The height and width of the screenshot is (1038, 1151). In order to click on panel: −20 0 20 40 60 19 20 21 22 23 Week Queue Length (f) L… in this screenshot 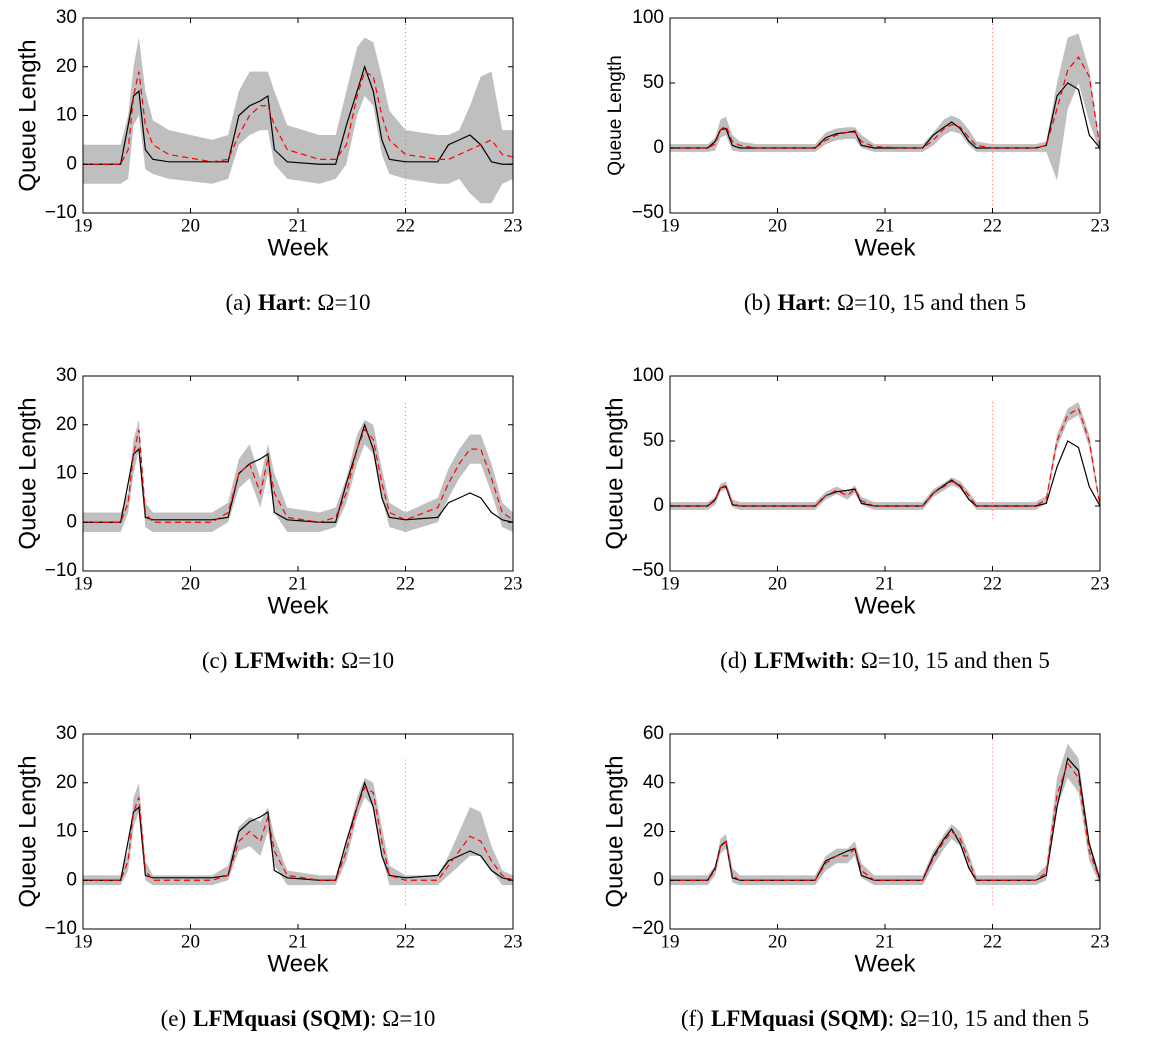, I will do `click(855, 877)`.